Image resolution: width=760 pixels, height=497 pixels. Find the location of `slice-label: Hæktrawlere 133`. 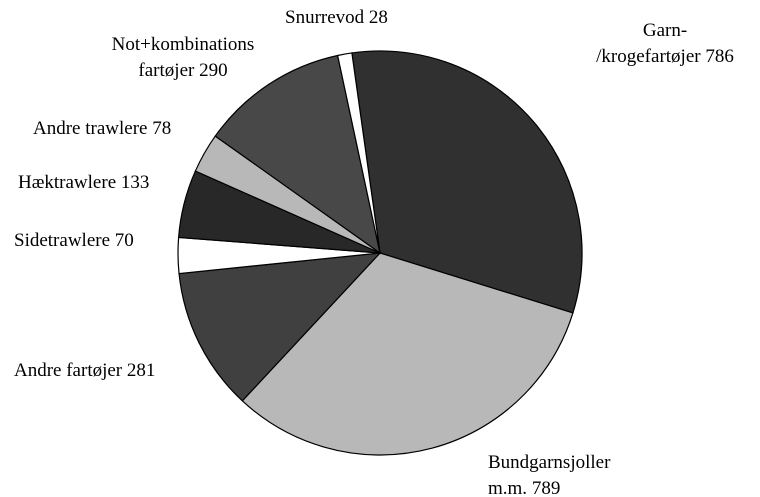

slice-label: Hæktrawlere 133 is located at coordinates (118, 183).